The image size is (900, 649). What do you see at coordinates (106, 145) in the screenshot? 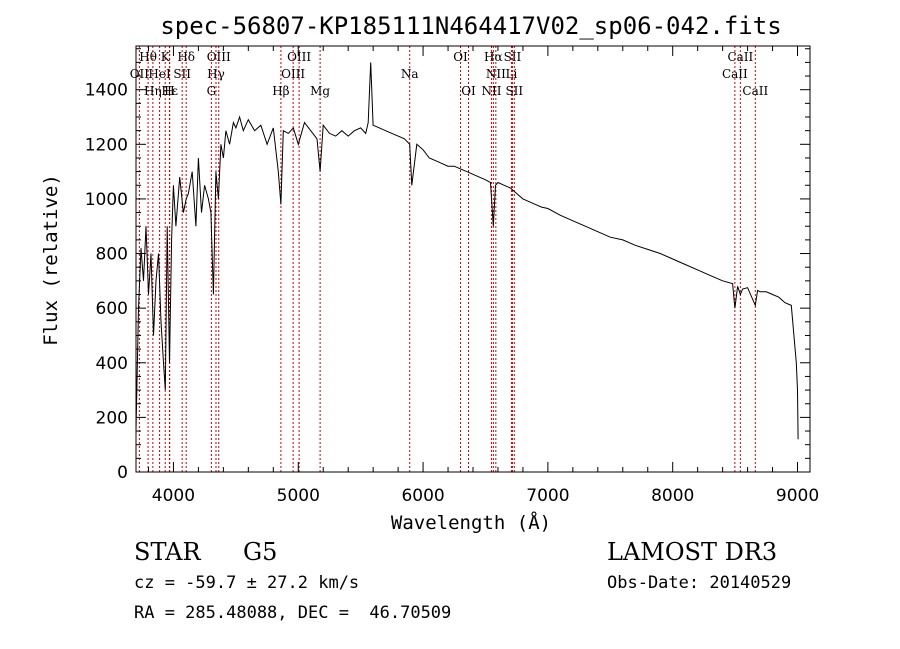
I see `y-tick-label: 1200` at bounding box center [106, 145].